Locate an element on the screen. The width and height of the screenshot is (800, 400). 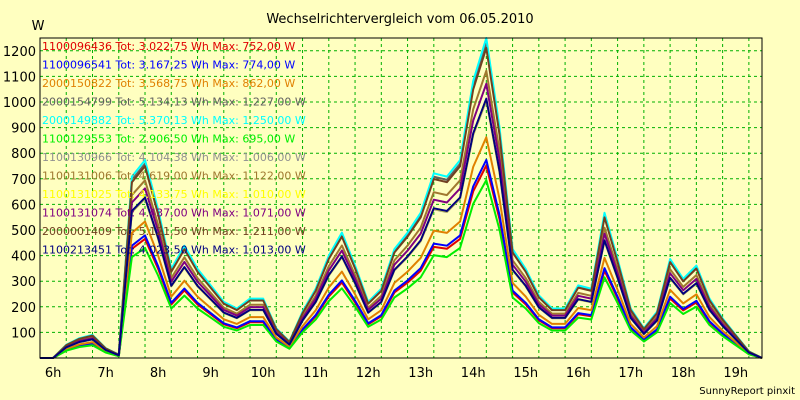
y-tick-label: 800 is located at coordinates (23, 154).